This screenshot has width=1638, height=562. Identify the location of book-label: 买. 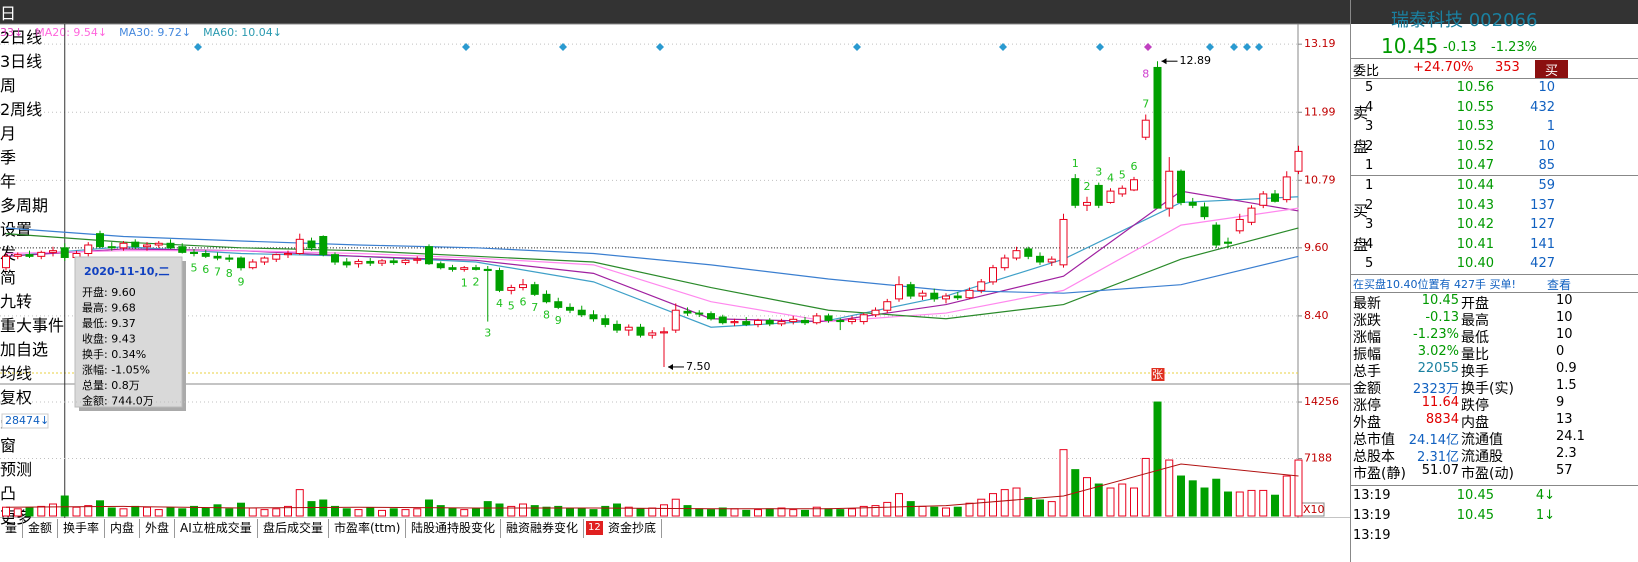
(1361, 211).